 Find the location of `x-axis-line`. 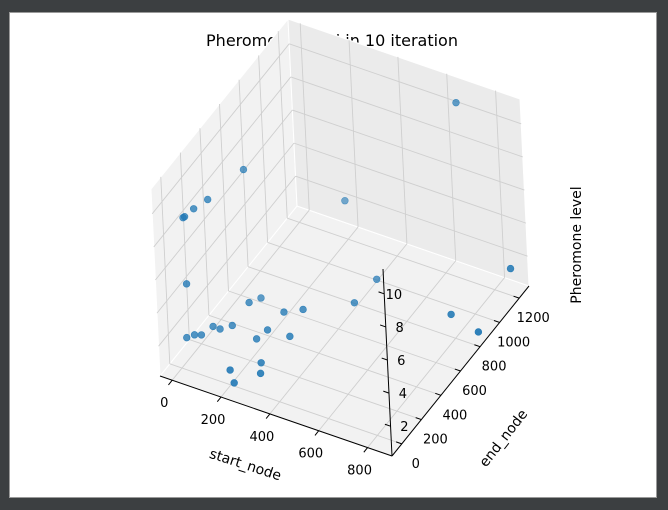

x-axis-line is located at coordinates (276, 416).